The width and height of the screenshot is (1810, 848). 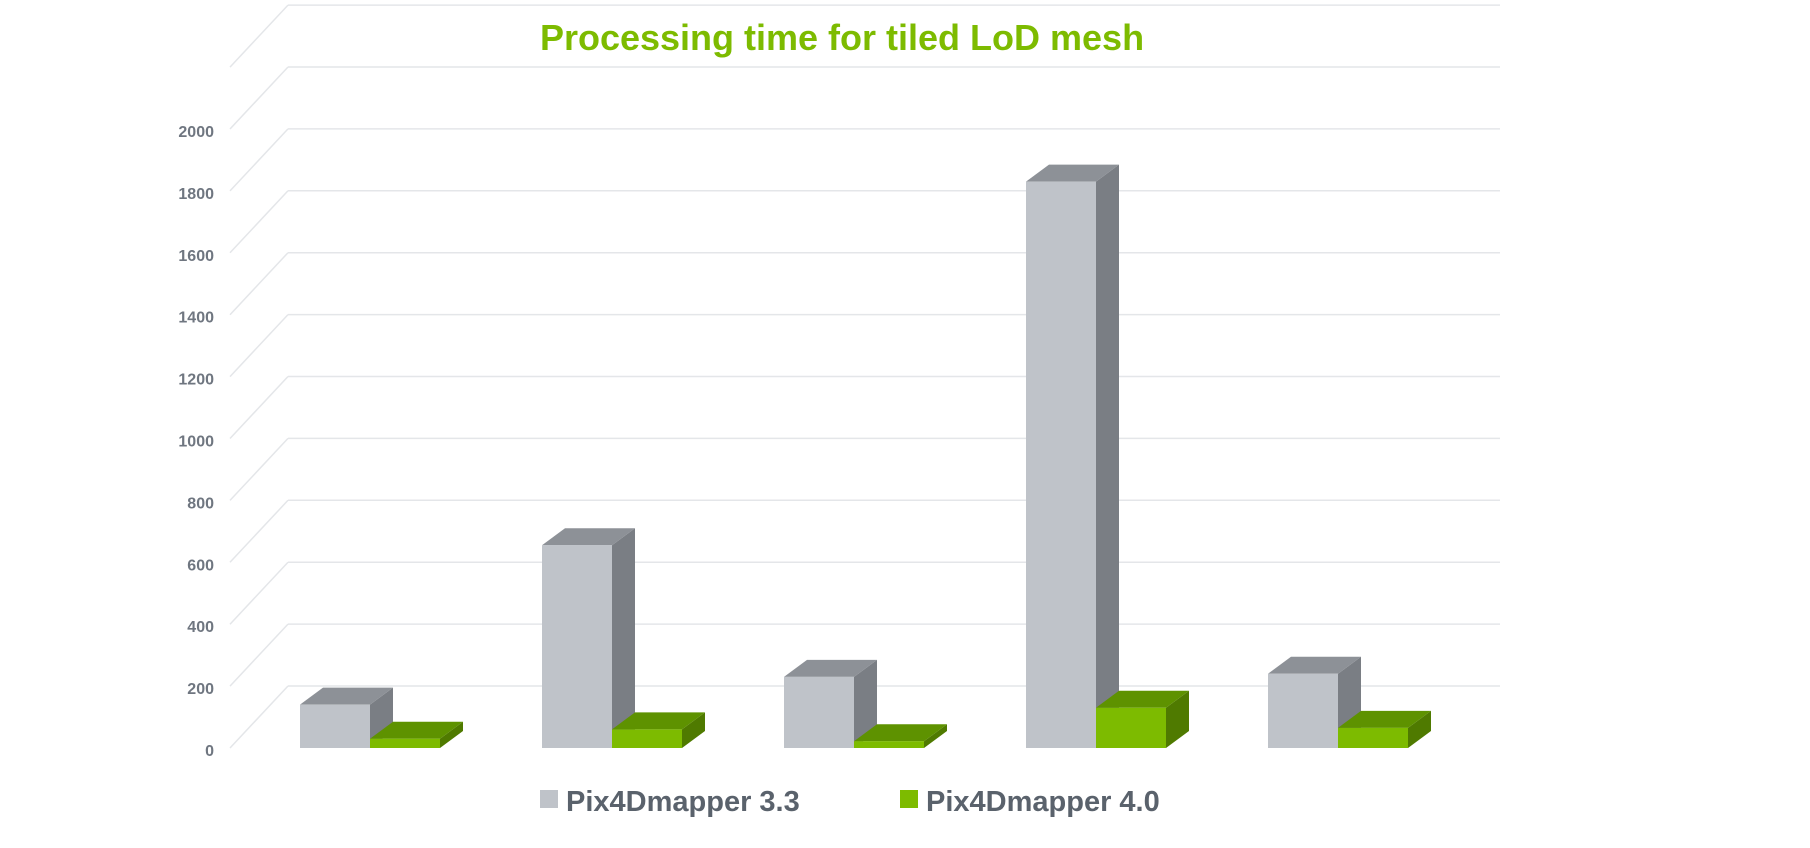 What do you see at coordinates (683, 802) in the screenshot?
I see `legend-label-pix4dmapper-3-3: Pix4Dmapper 3.3` at bounding box center [683, 802].